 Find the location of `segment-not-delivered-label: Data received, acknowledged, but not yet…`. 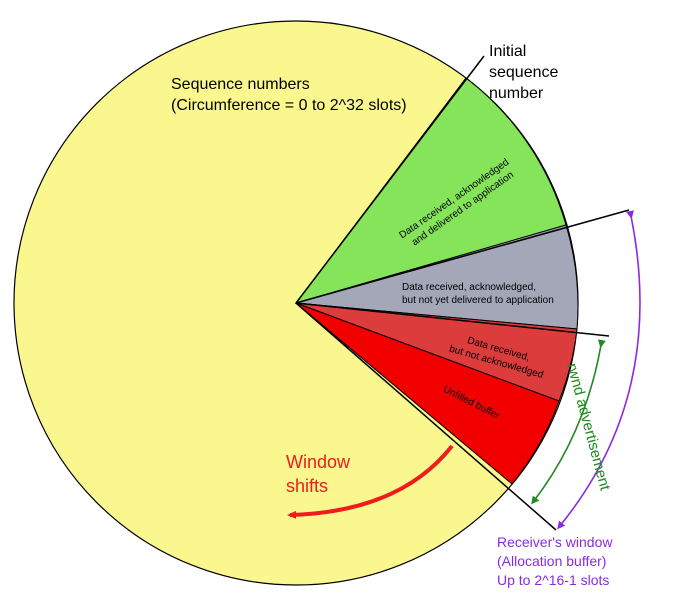

segment-not-delivered-label: Data received, acknowledged, but not yet… is located at coordinates (478, 294).